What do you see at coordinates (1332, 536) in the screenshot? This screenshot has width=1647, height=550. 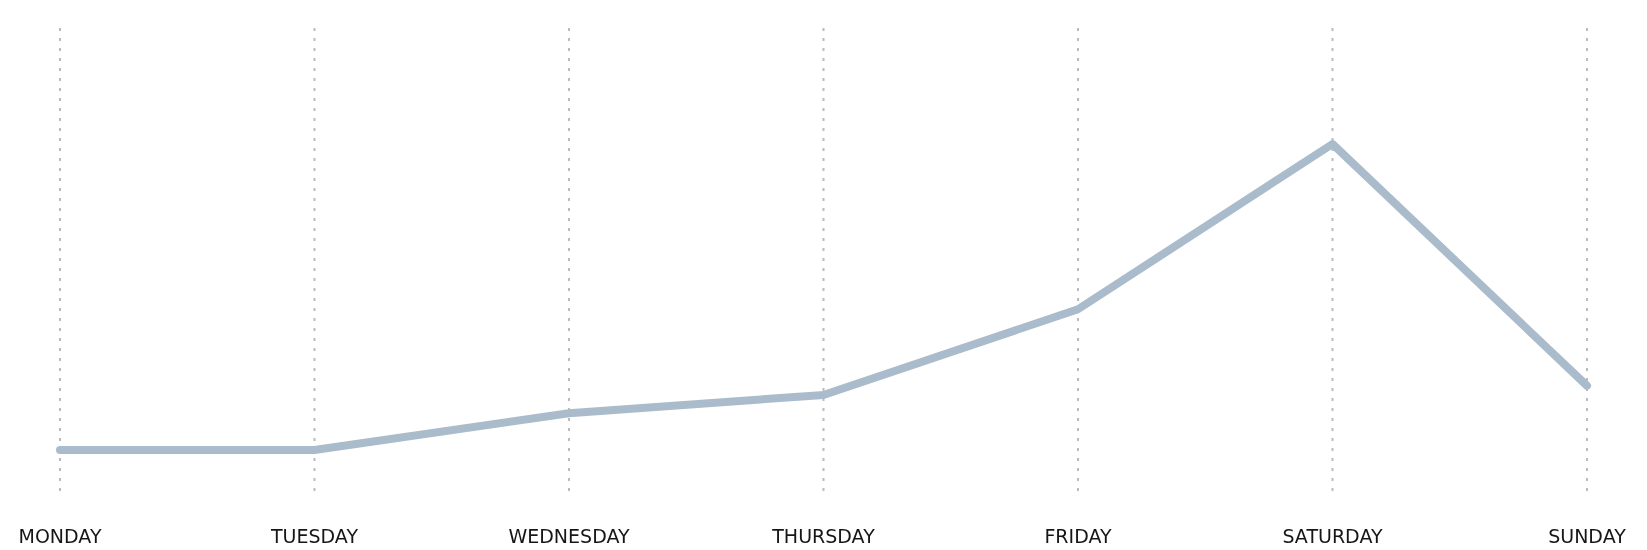 I see `x-tick-label: SATURDAY` at bounding box center [1332, 536].